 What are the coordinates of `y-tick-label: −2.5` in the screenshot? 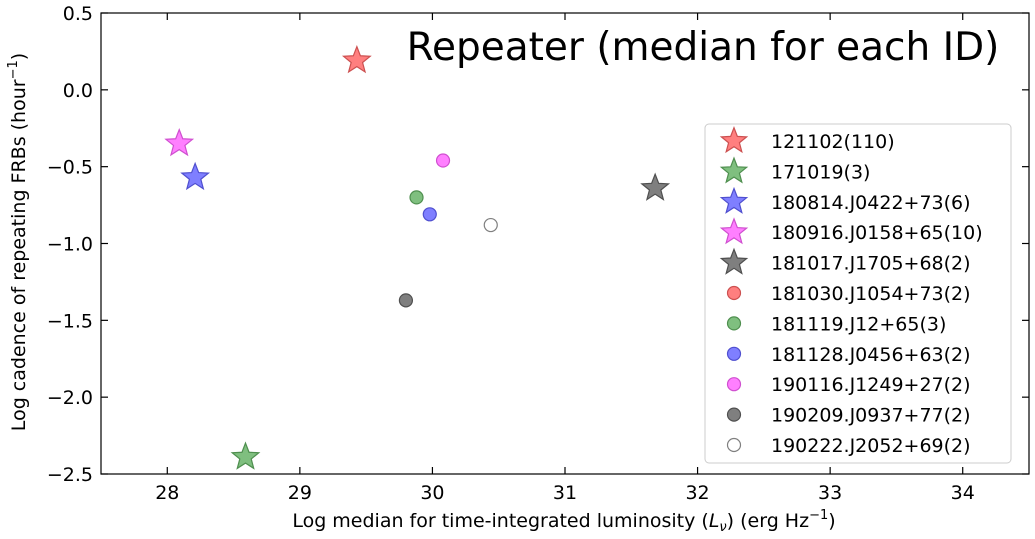 It's located at (70, 475).